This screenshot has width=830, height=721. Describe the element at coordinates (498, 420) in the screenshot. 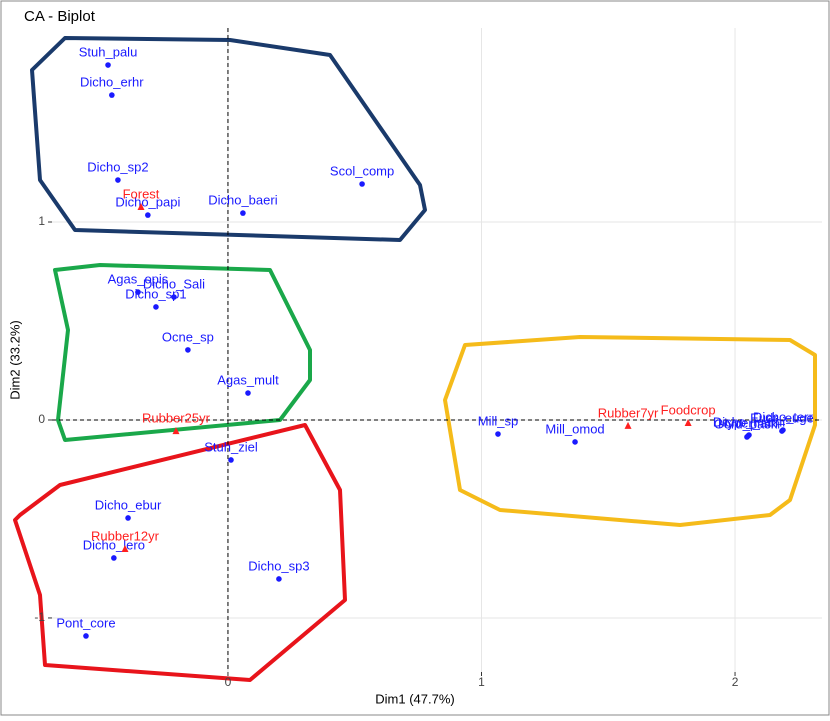

I see `point-label: Mill_sp` at that location.